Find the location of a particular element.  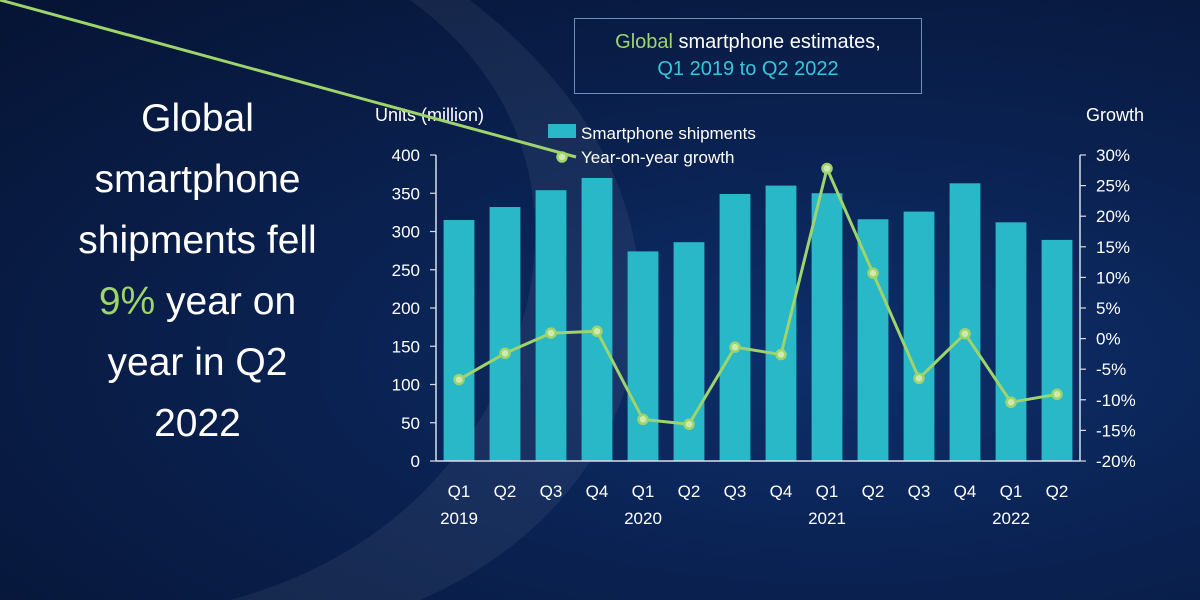

y-right-tick-label: 10% is located at coordinates (1113, 277).